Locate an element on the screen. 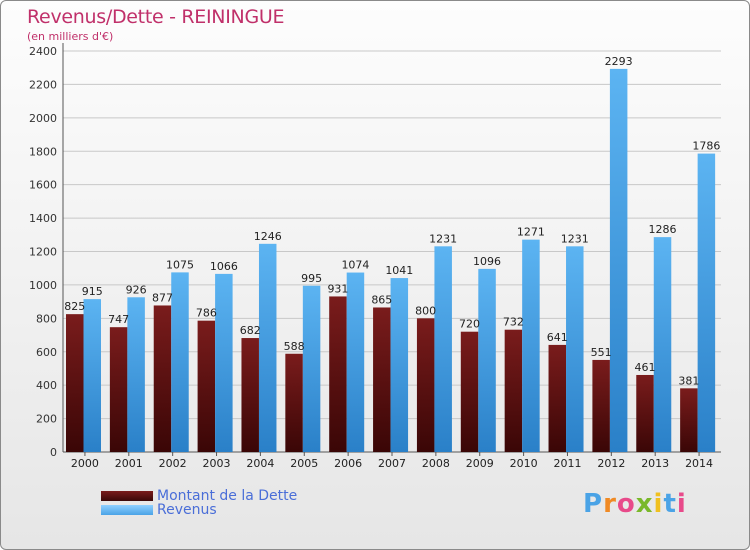 Image resolution: width=750 pixels, height=550 pixels. data-label-dette: 461 is located at coordinates (645, 367).